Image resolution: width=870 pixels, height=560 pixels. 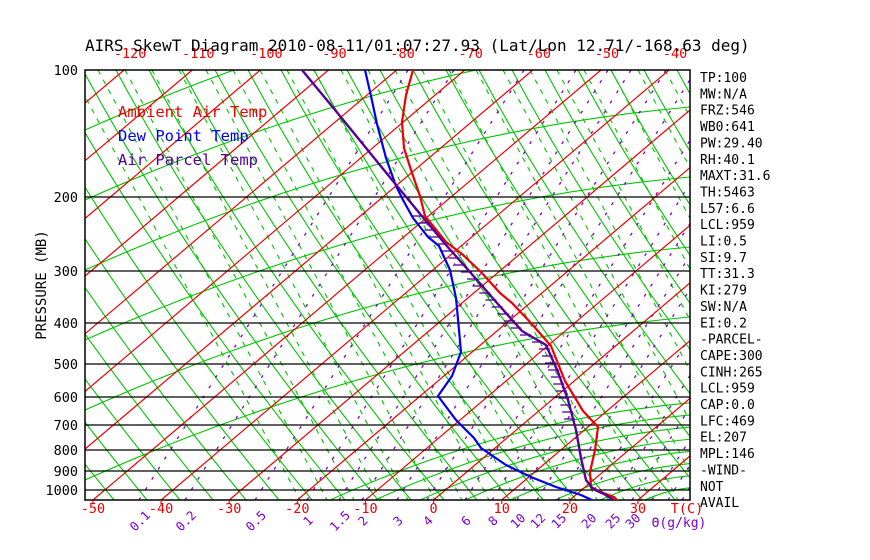 I want to click on bottom-temp-tick-label: -10, so click(x=365, y=509).